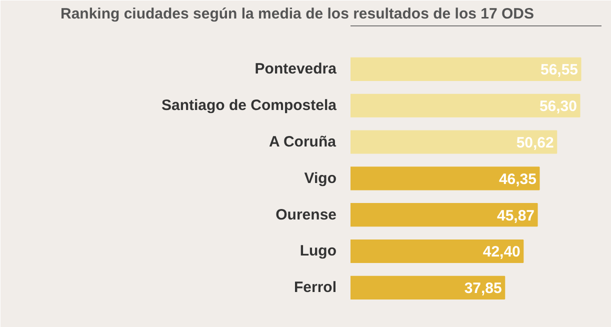 The width and height of the screenshot is (611, 327). Describe the element at coordinates (315, 287) in the screenshot. I see `y-tick-label: Ferrol` at that location.